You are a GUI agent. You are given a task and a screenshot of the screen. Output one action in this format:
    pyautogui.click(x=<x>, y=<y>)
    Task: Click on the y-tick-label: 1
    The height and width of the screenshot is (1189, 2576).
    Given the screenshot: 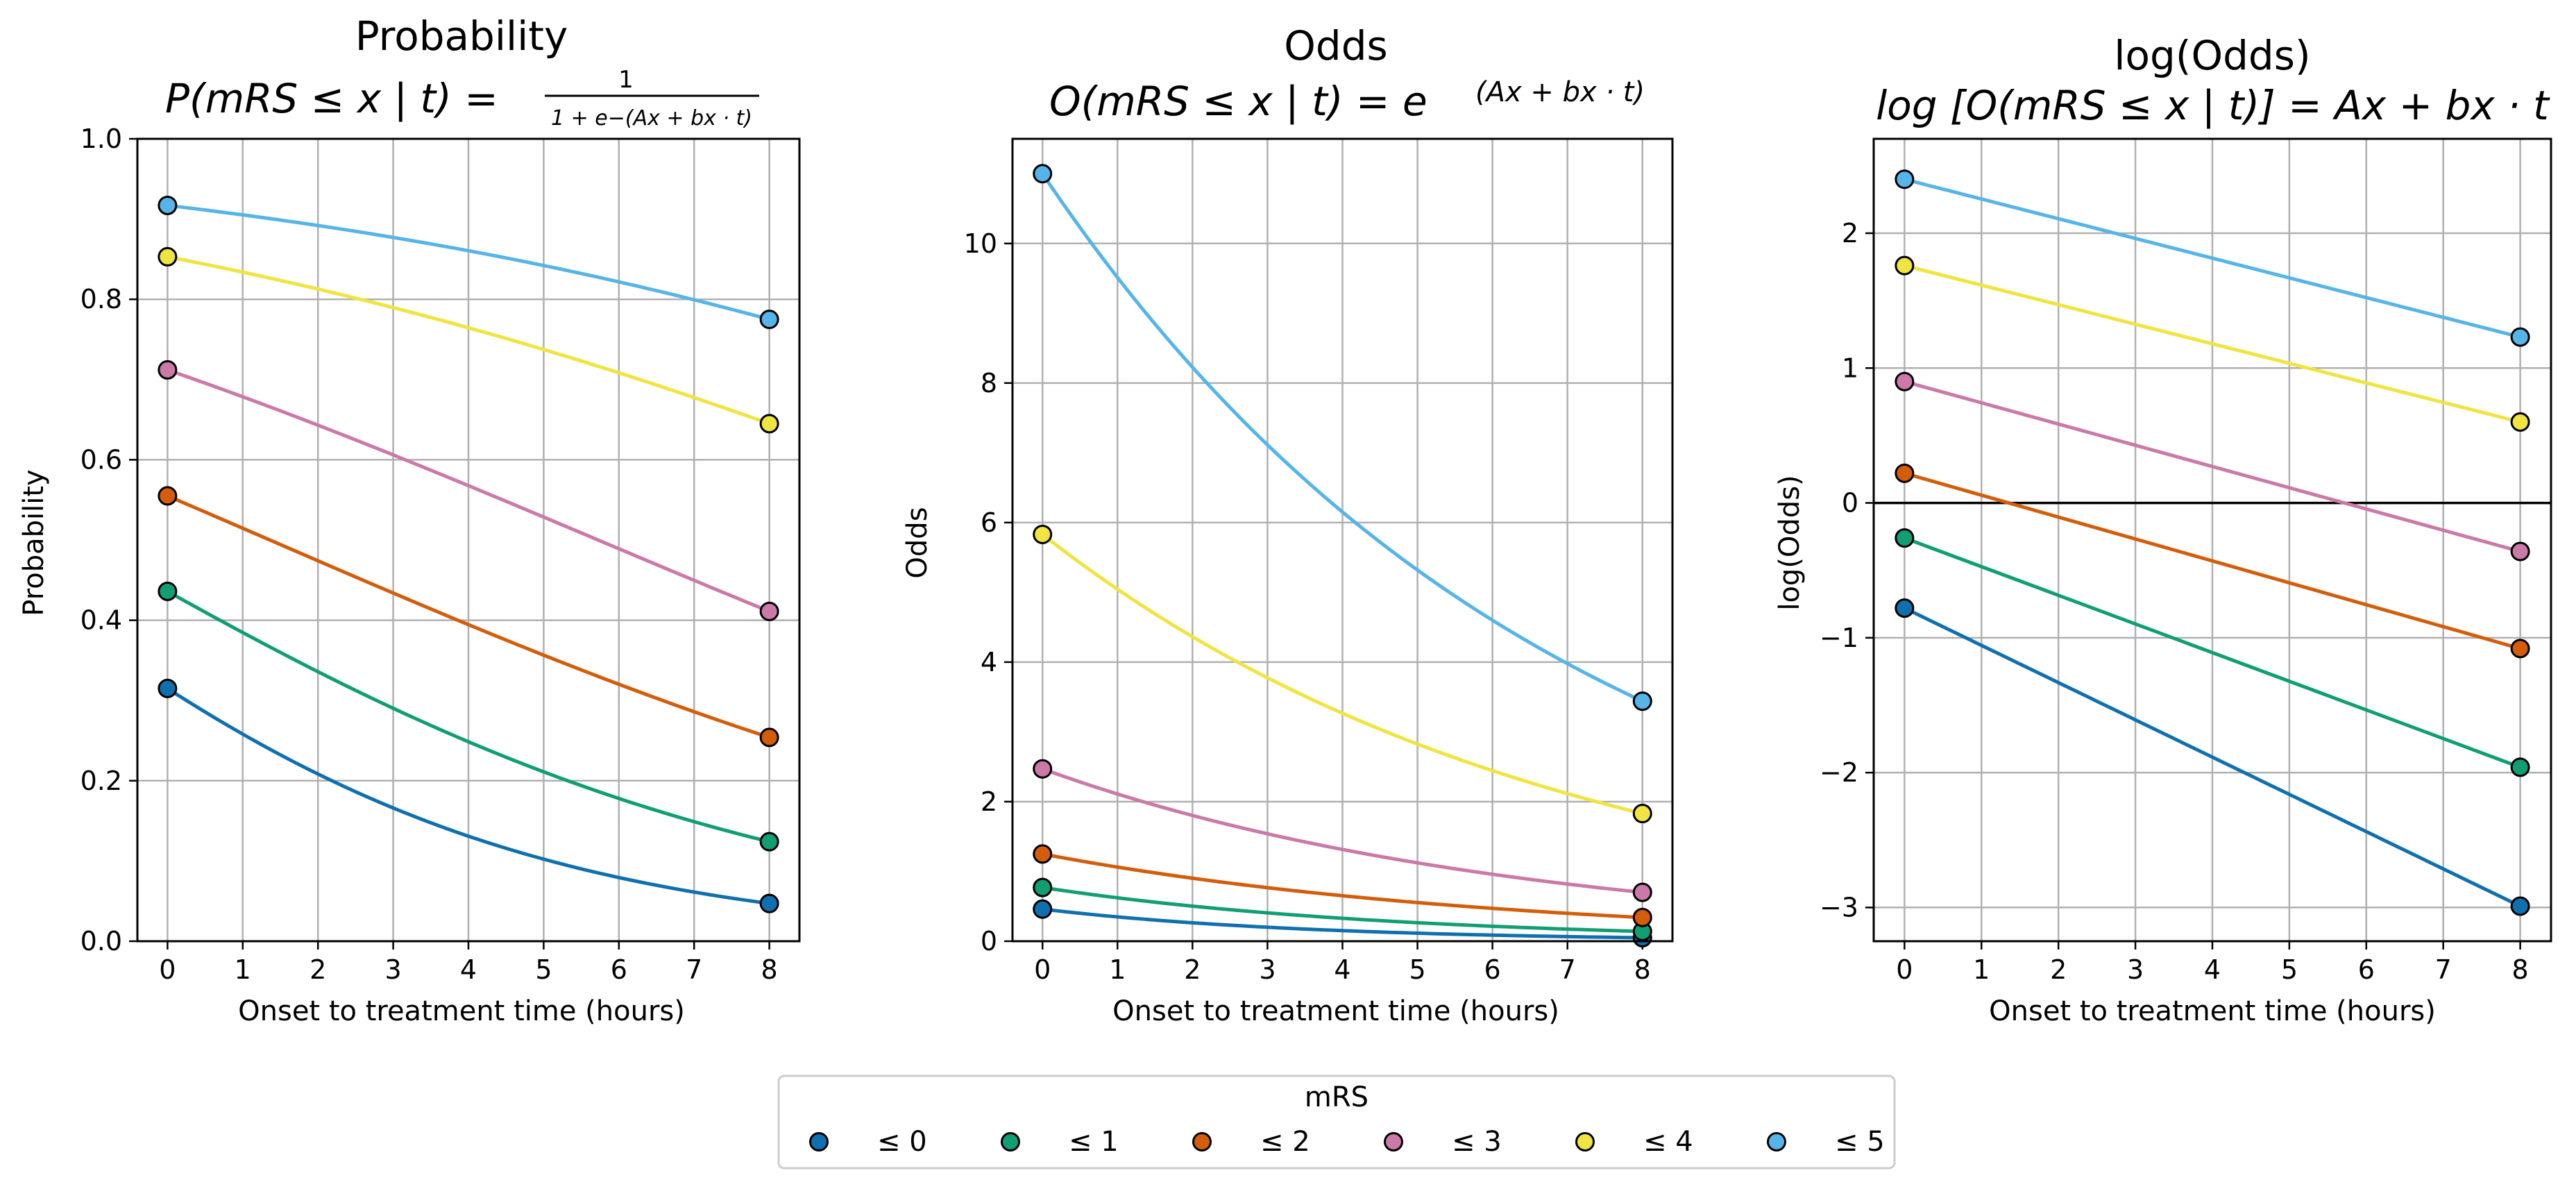 What is the action you would take?
    pyautogui.click(x=1850, y=368)
    